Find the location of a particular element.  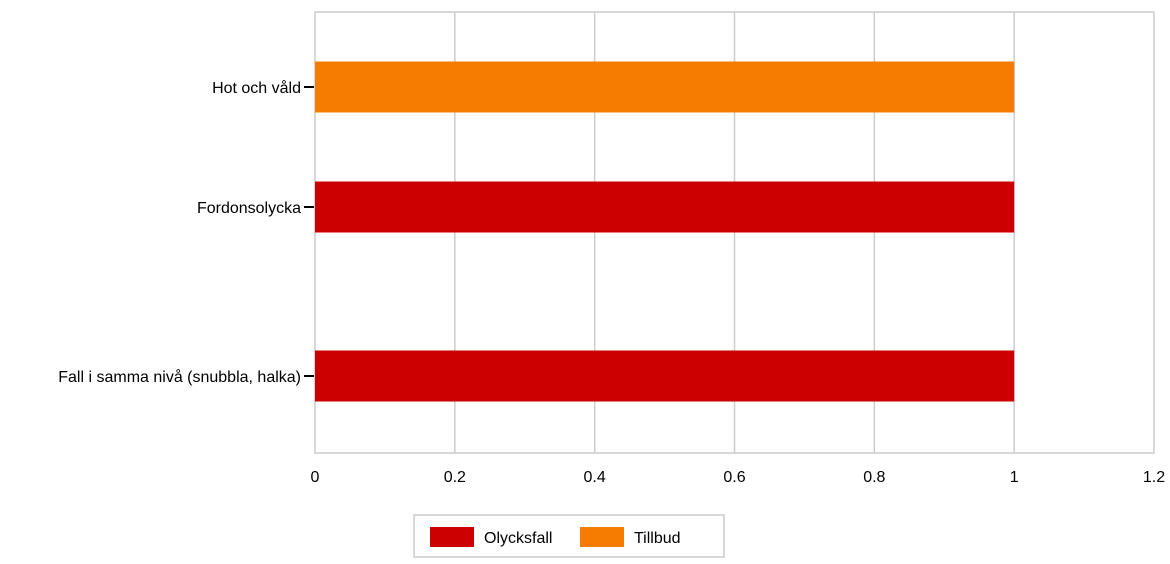

legend: Olycksfall Tillbud is located at coordinates (569, 536).